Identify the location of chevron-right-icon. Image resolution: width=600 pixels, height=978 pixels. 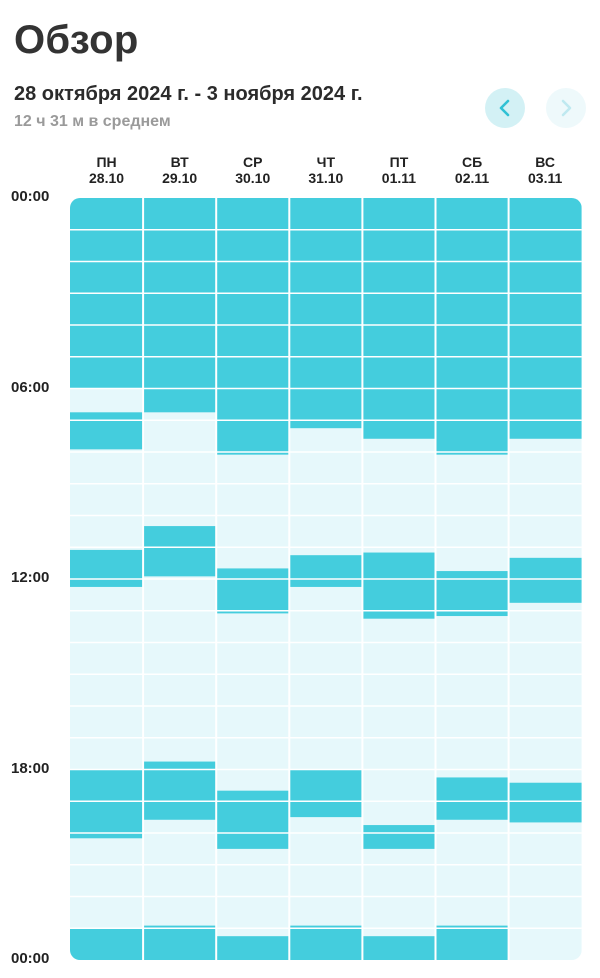
(566, 108).